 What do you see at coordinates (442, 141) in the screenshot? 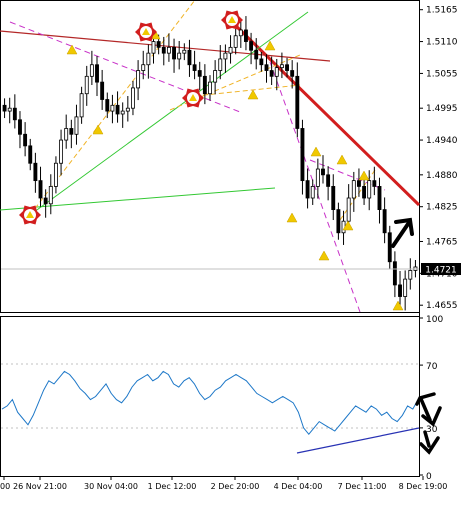
I see `price-tick-label: 1.4940` at bounding box center [442, 141].